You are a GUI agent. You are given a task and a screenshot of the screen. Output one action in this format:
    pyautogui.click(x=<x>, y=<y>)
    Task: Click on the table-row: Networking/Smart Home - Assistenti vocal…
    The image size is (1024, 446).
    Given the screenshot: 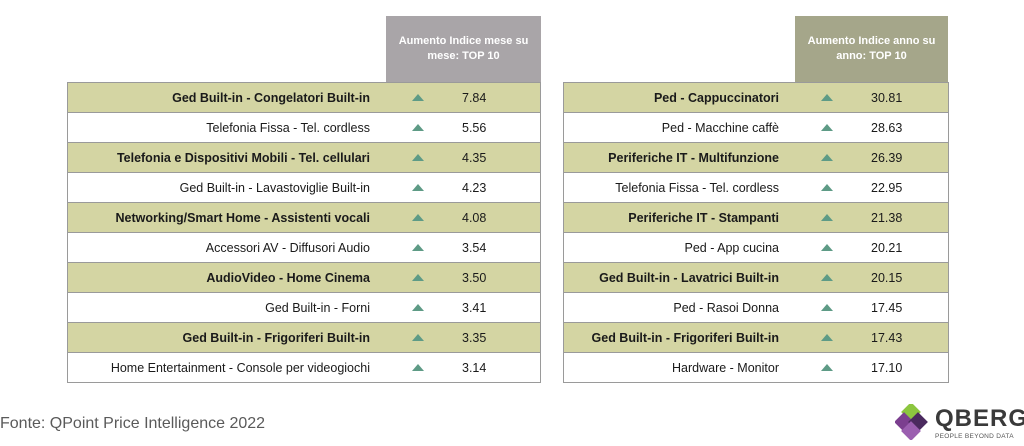 What is the action you would take?
    pyautogui.click(x=304, y=218)
    